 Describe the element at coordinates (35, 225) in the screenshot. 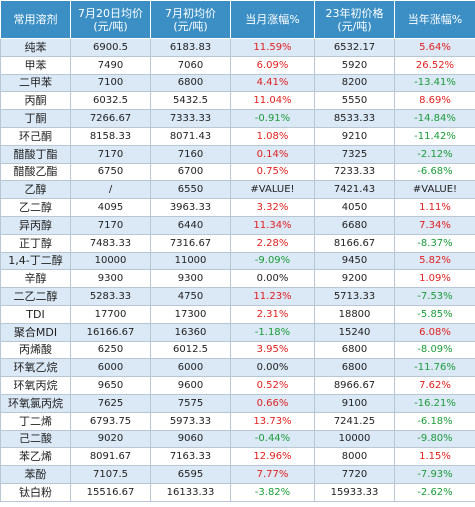

I see `name-cell: 异丙醇` at that location.